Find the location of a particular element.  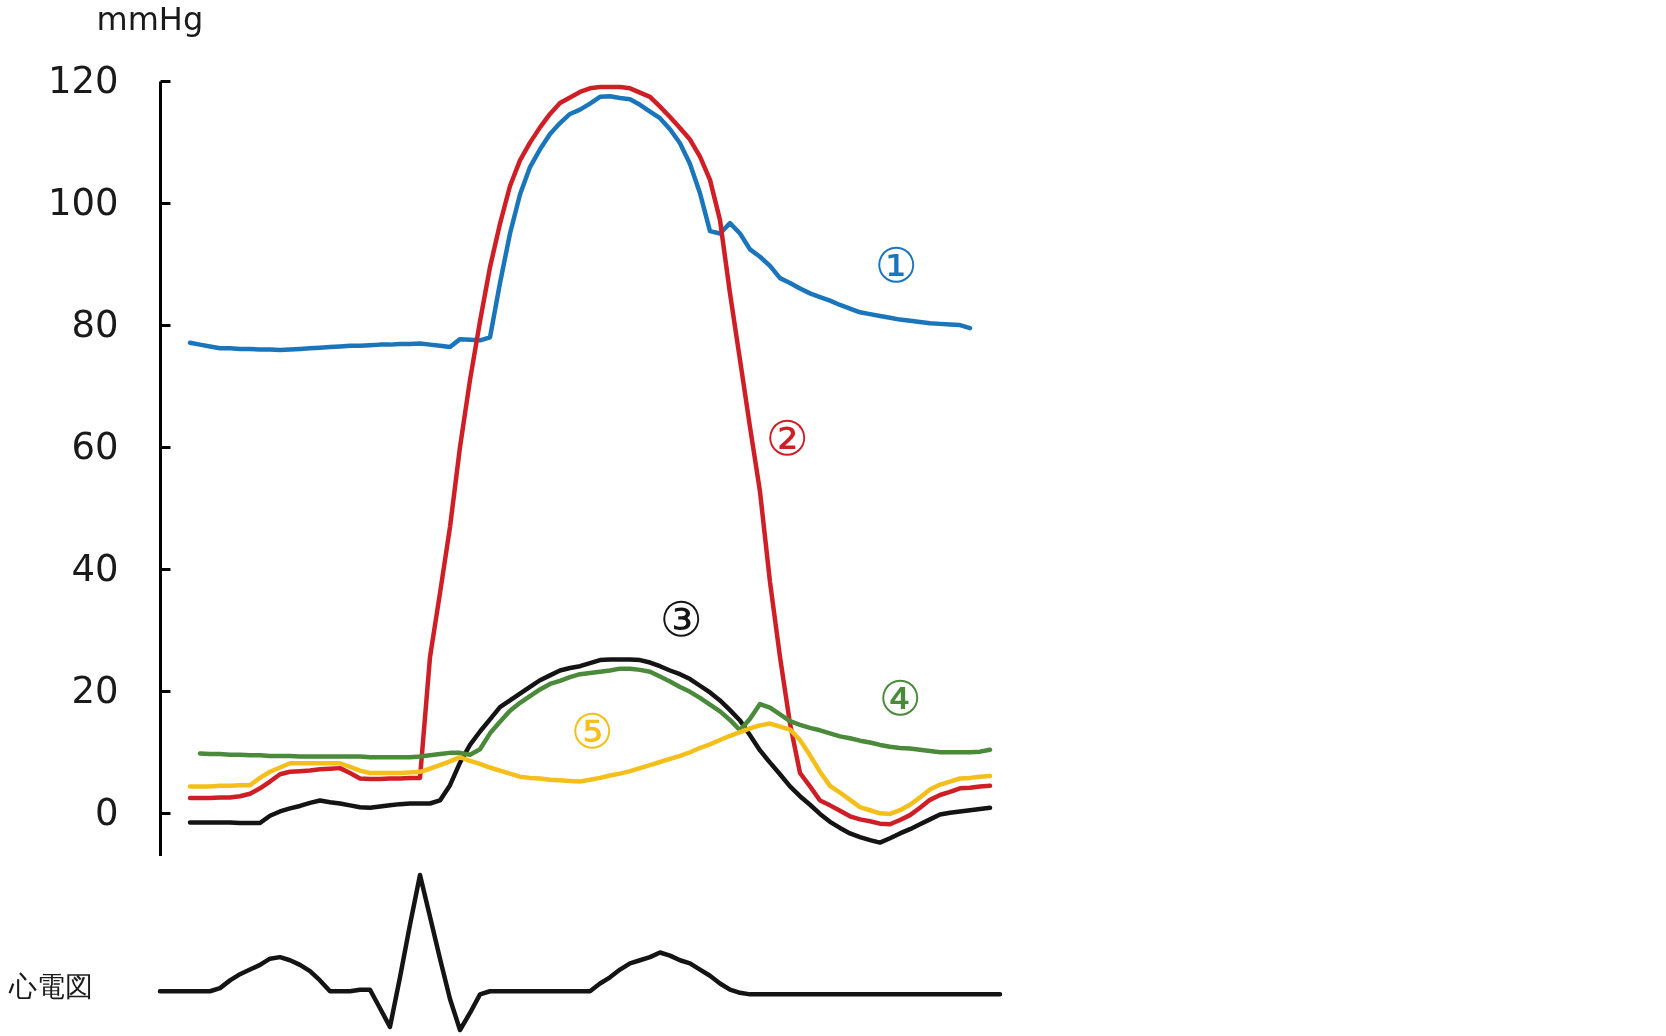

y-tick-label: 120 is located at coordinates (83, 80).